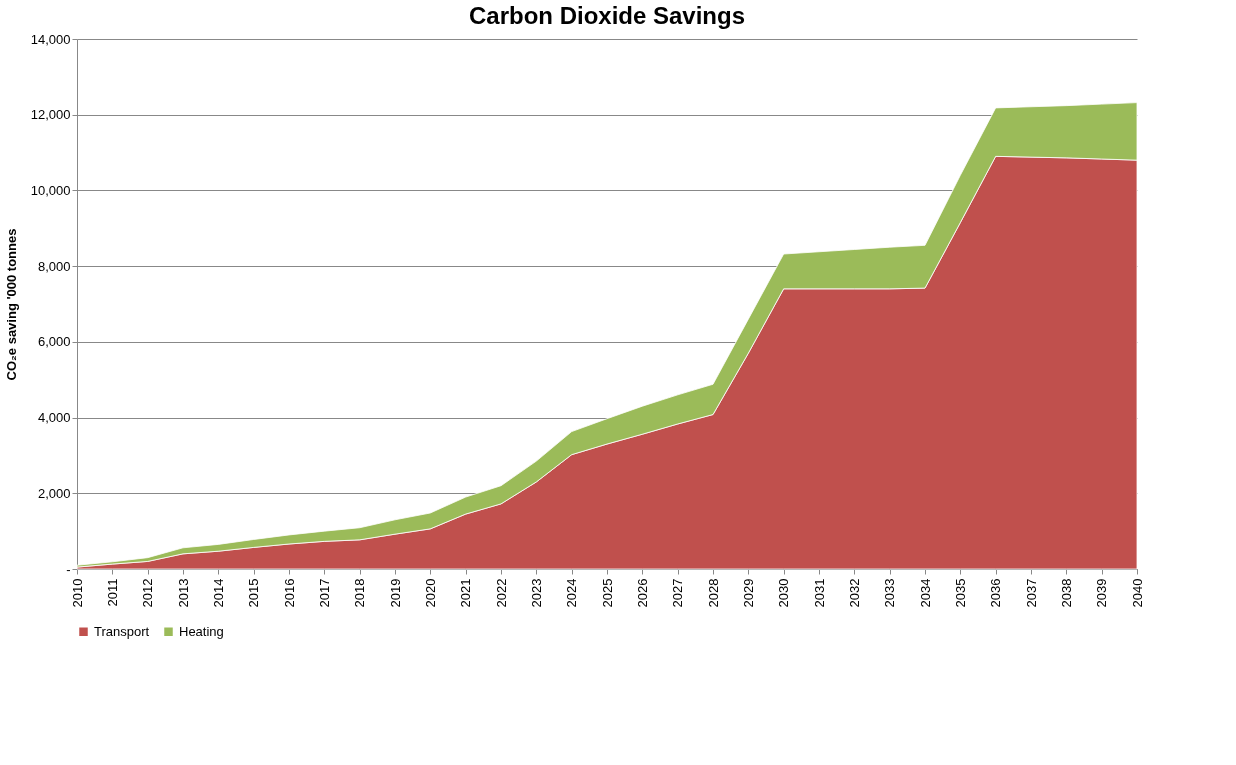 The width and height of the screenshot is (1236, 765). What do you see at coordinates (218, 593) in the screenshot?
I see `x-tick-label: 2014` at bounding box center [218, 593].